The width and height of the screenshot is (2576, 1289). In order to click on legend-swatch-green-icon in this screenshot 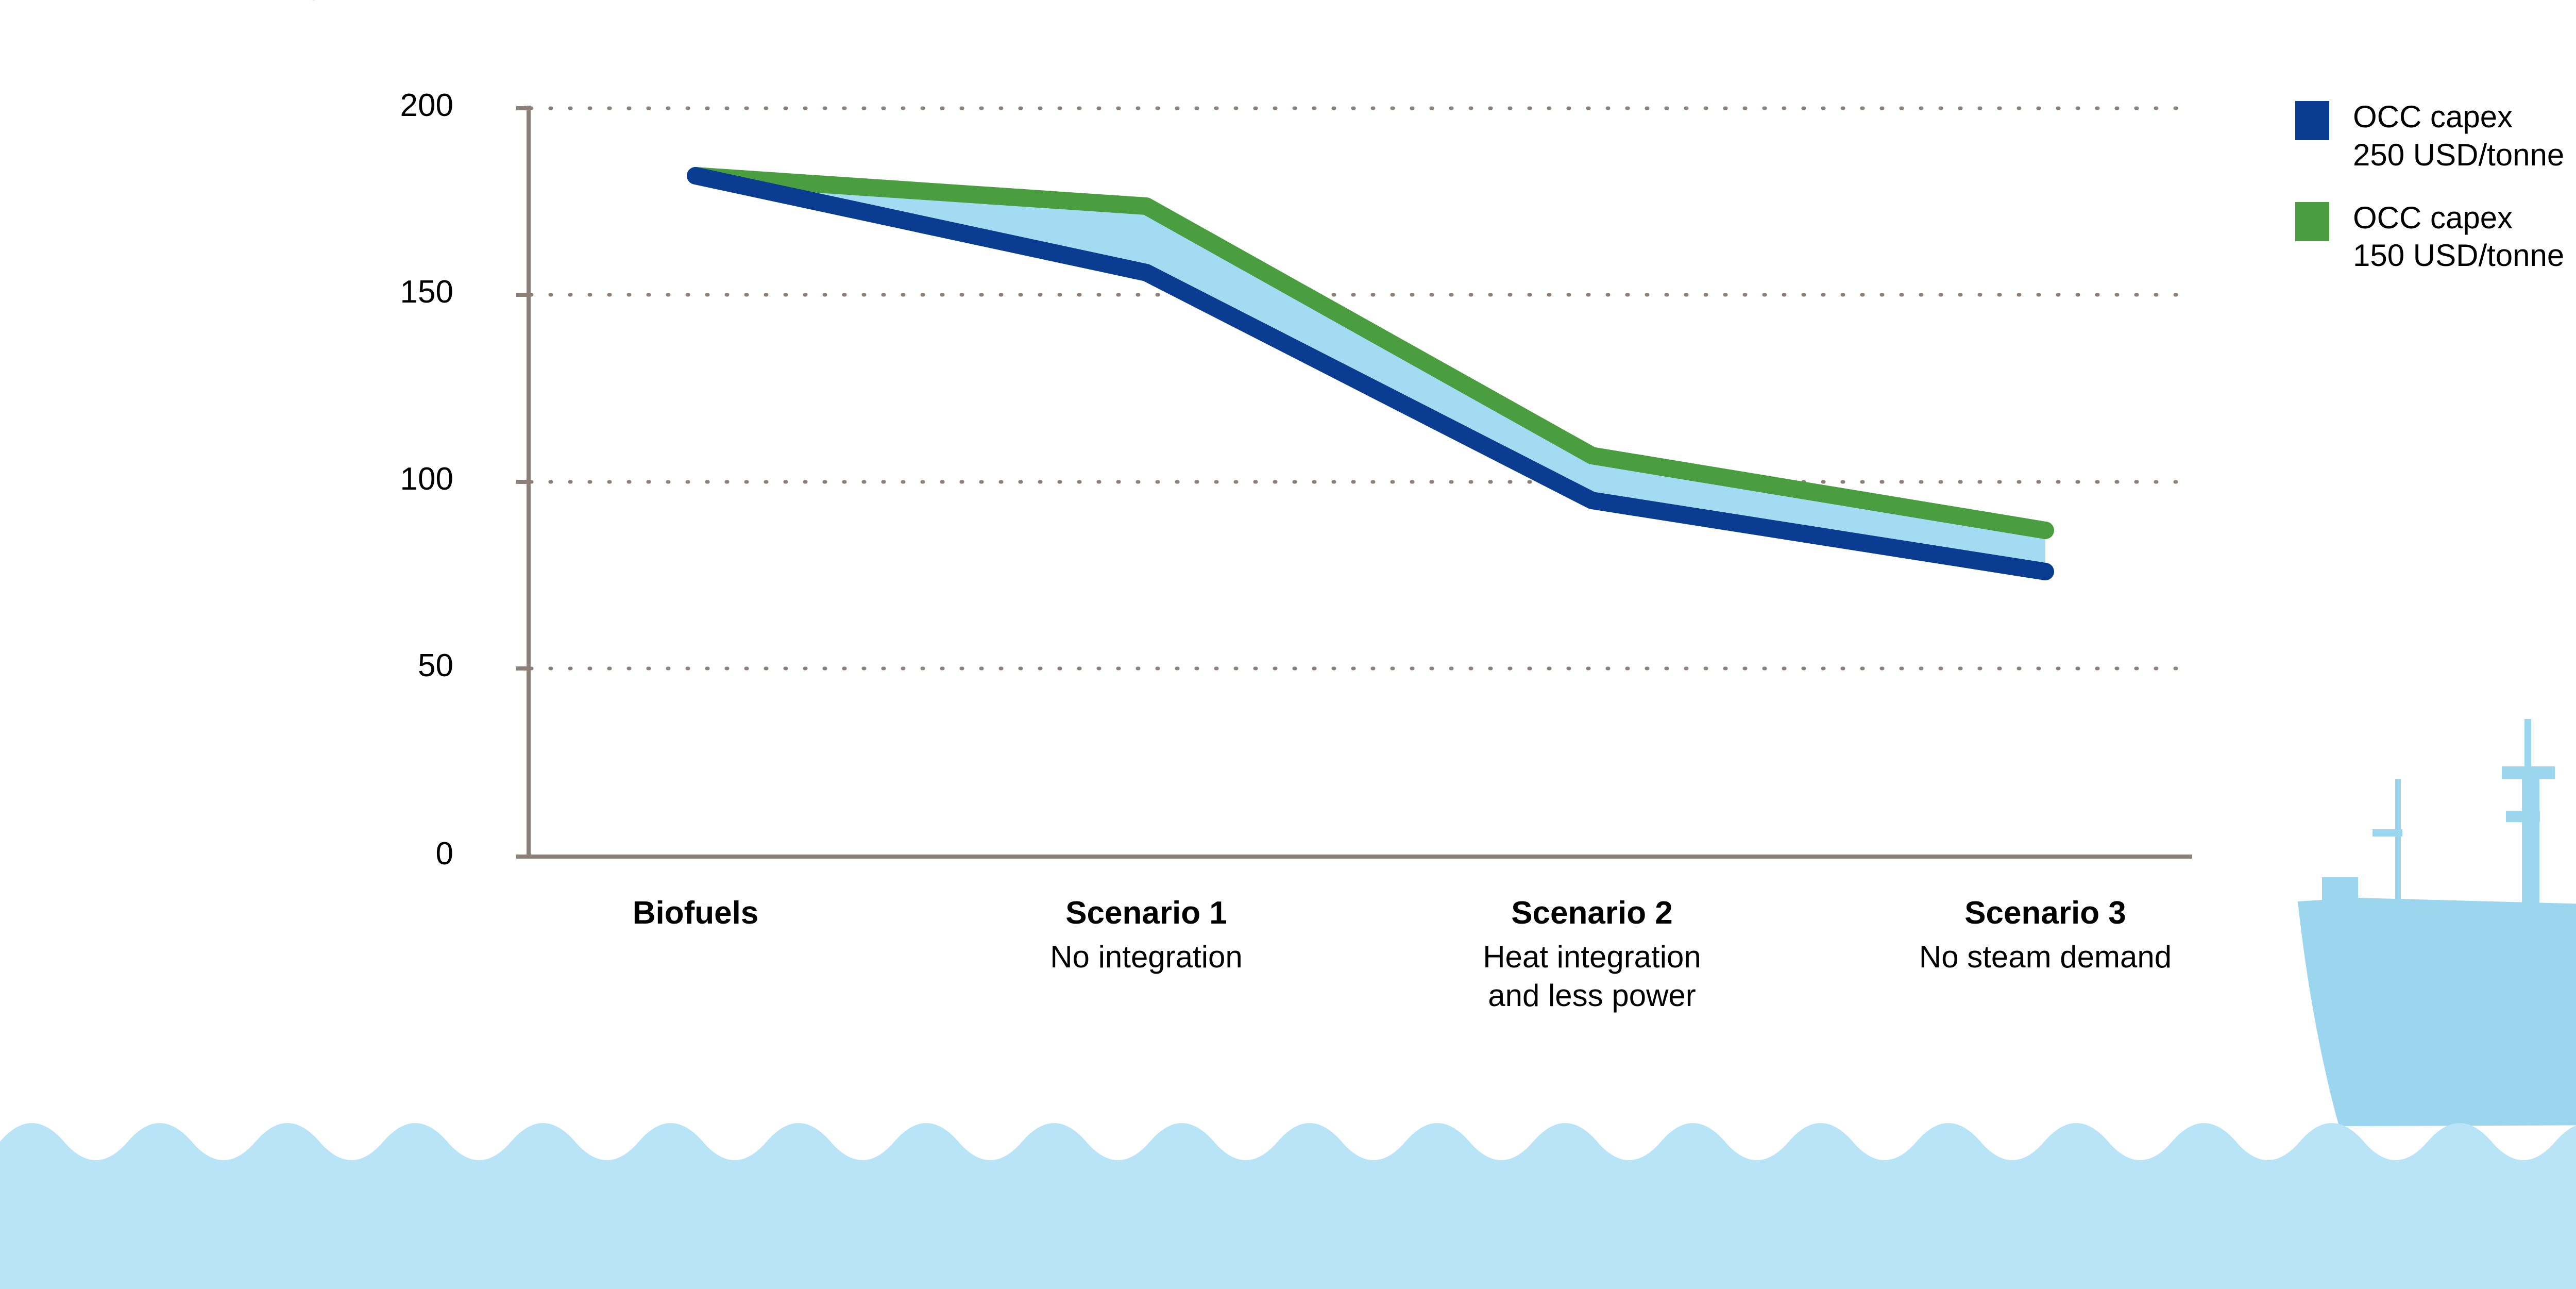, I will do `click(2312, 221)`.